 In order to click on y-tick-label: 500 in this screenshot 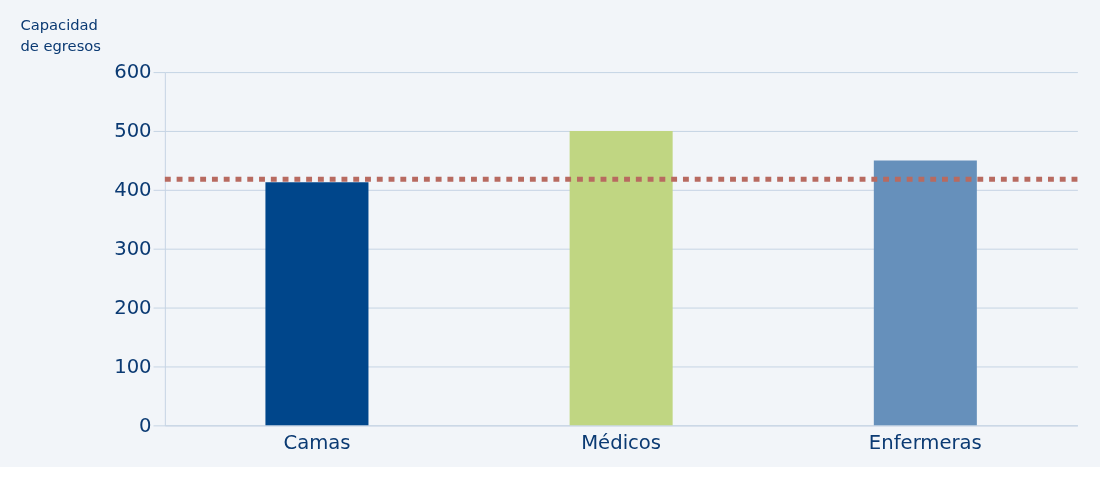, I will do `click(133, 131)`.